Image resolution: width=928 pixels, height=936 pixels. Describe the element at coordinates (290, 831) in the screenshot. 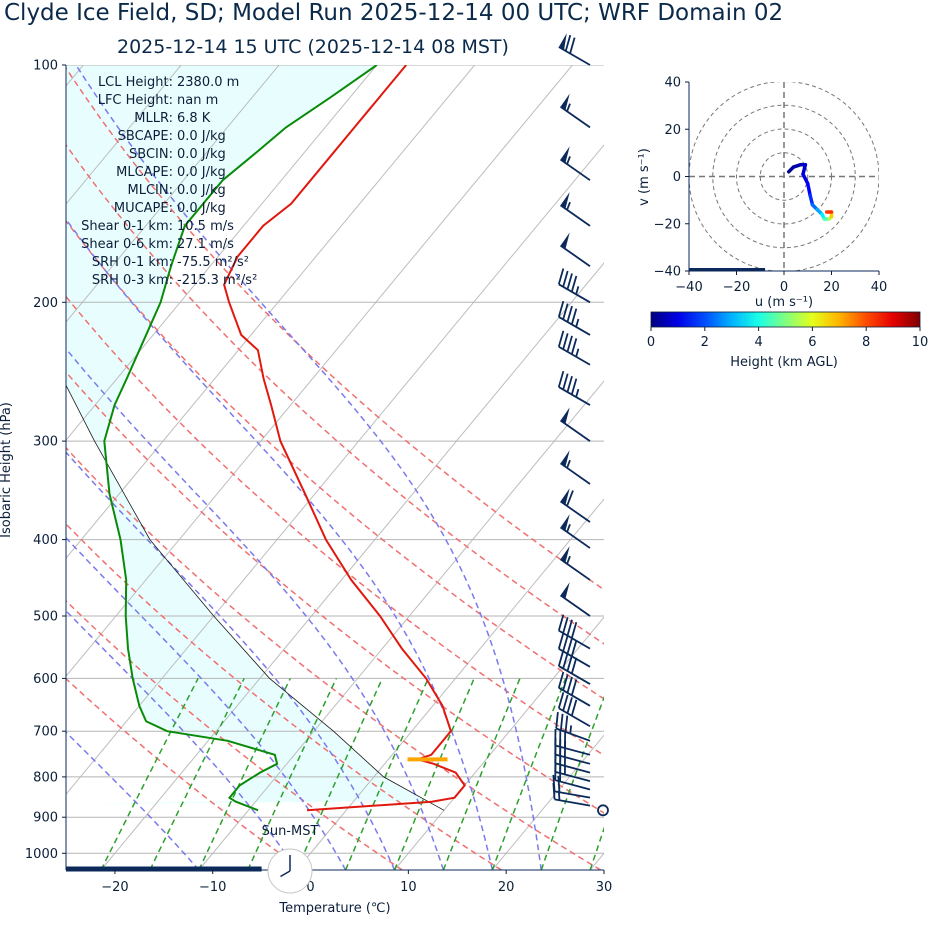

I see `clock-label: Sun-MST` at that location.